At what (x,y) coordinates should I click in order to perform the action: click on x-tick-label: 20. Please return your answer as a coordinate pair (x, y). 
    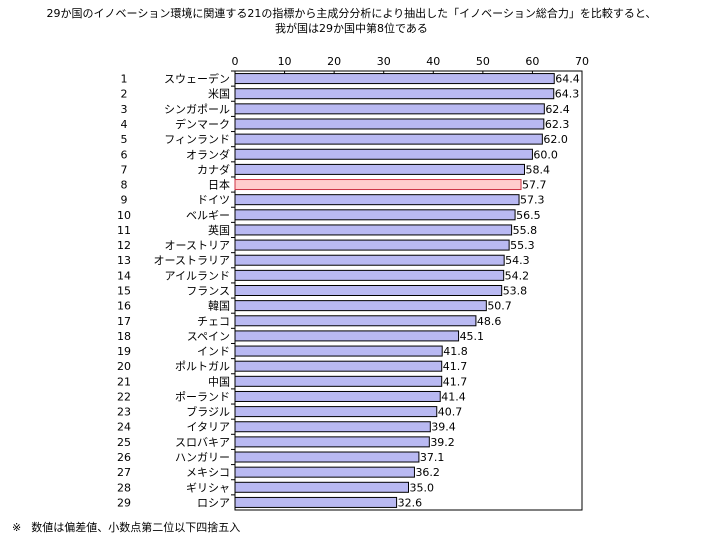
    Looking at the image, I should click on (334, 61).